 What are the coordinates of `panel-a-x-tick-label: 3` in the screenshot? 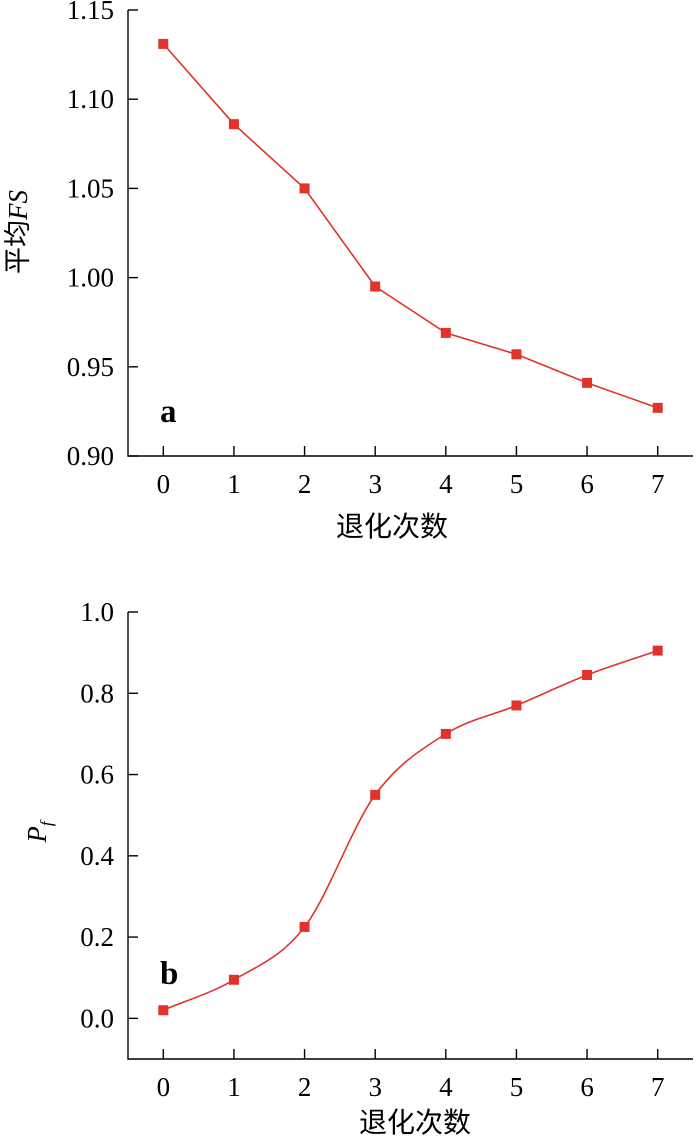 It's located at (375, 484).